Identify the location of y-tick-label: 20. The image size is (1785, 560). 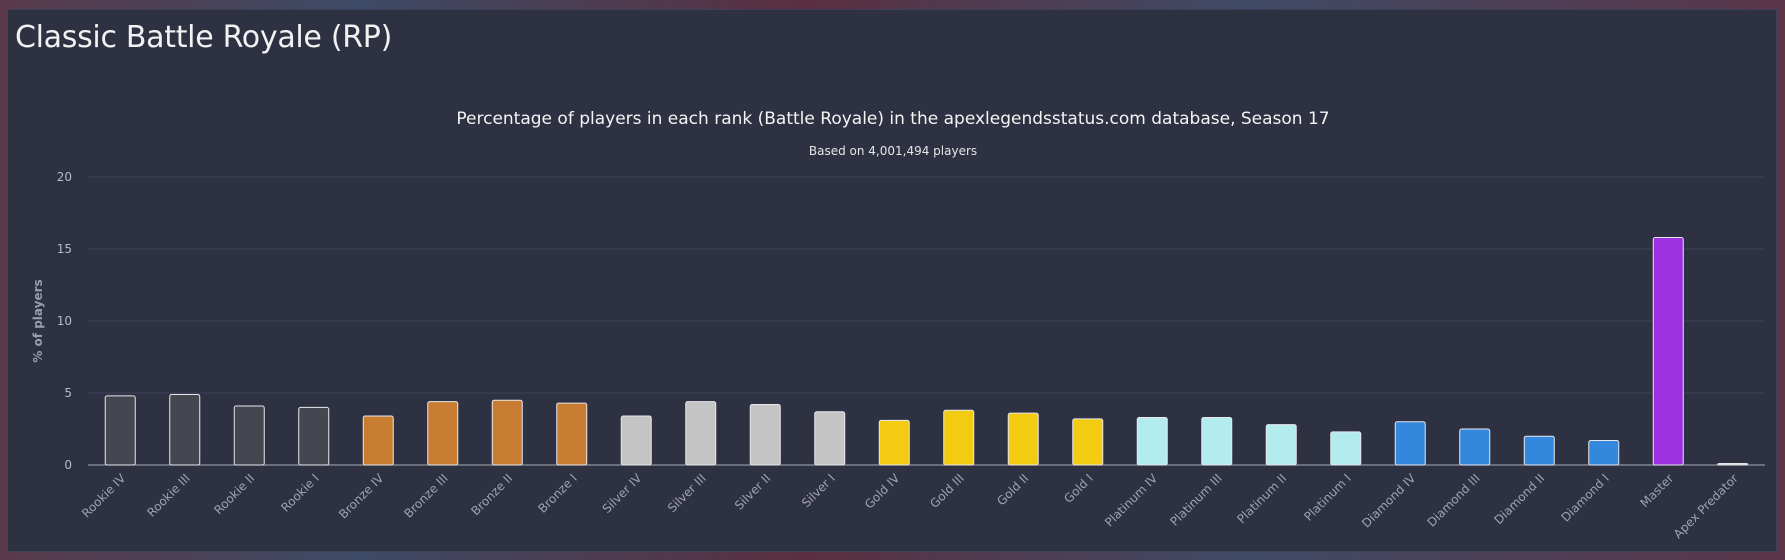
(64, 177).